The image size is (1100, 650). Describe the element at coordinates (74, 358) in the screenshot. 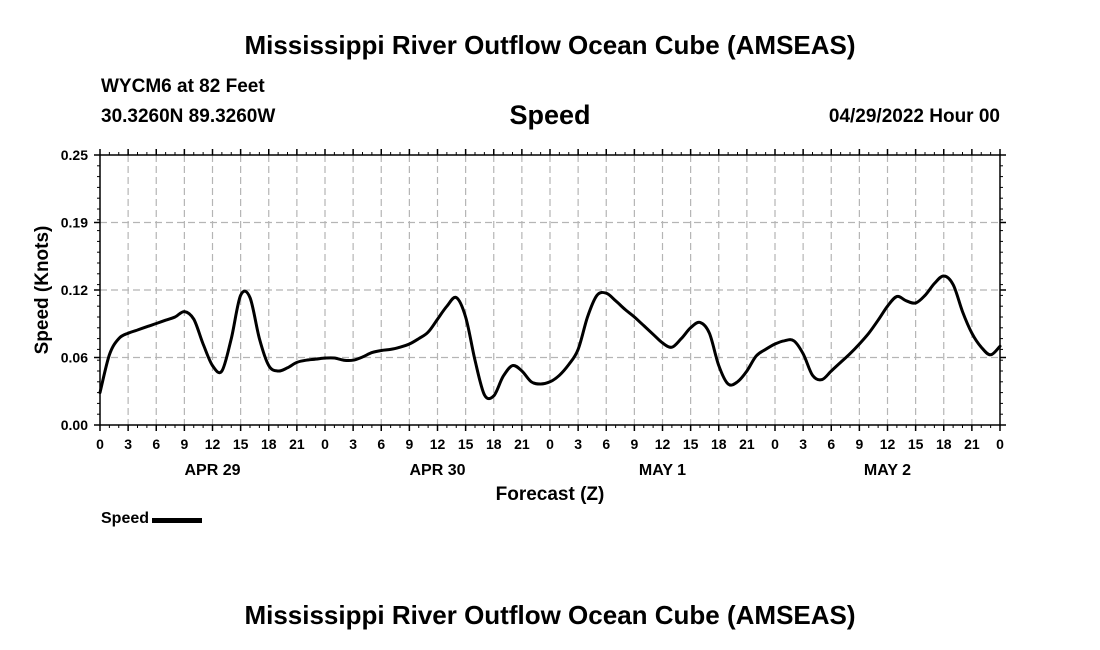

I see `y-tick-label: 0.06` at that location.